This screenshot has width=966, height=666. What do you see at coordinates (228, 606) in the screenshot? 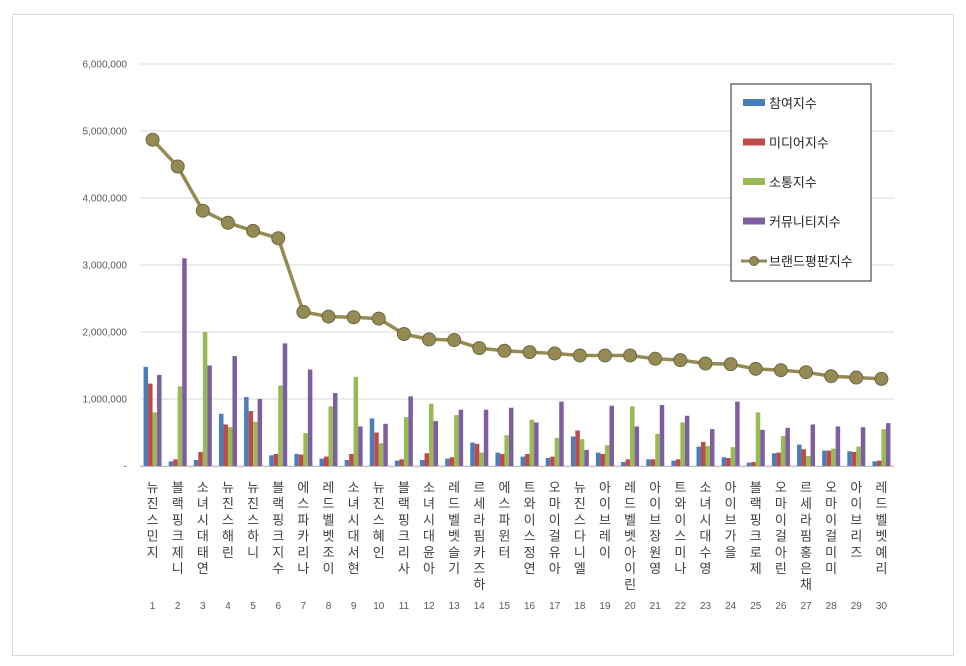
I see `x-rank-label: 4` at bounding box center [228, 606].